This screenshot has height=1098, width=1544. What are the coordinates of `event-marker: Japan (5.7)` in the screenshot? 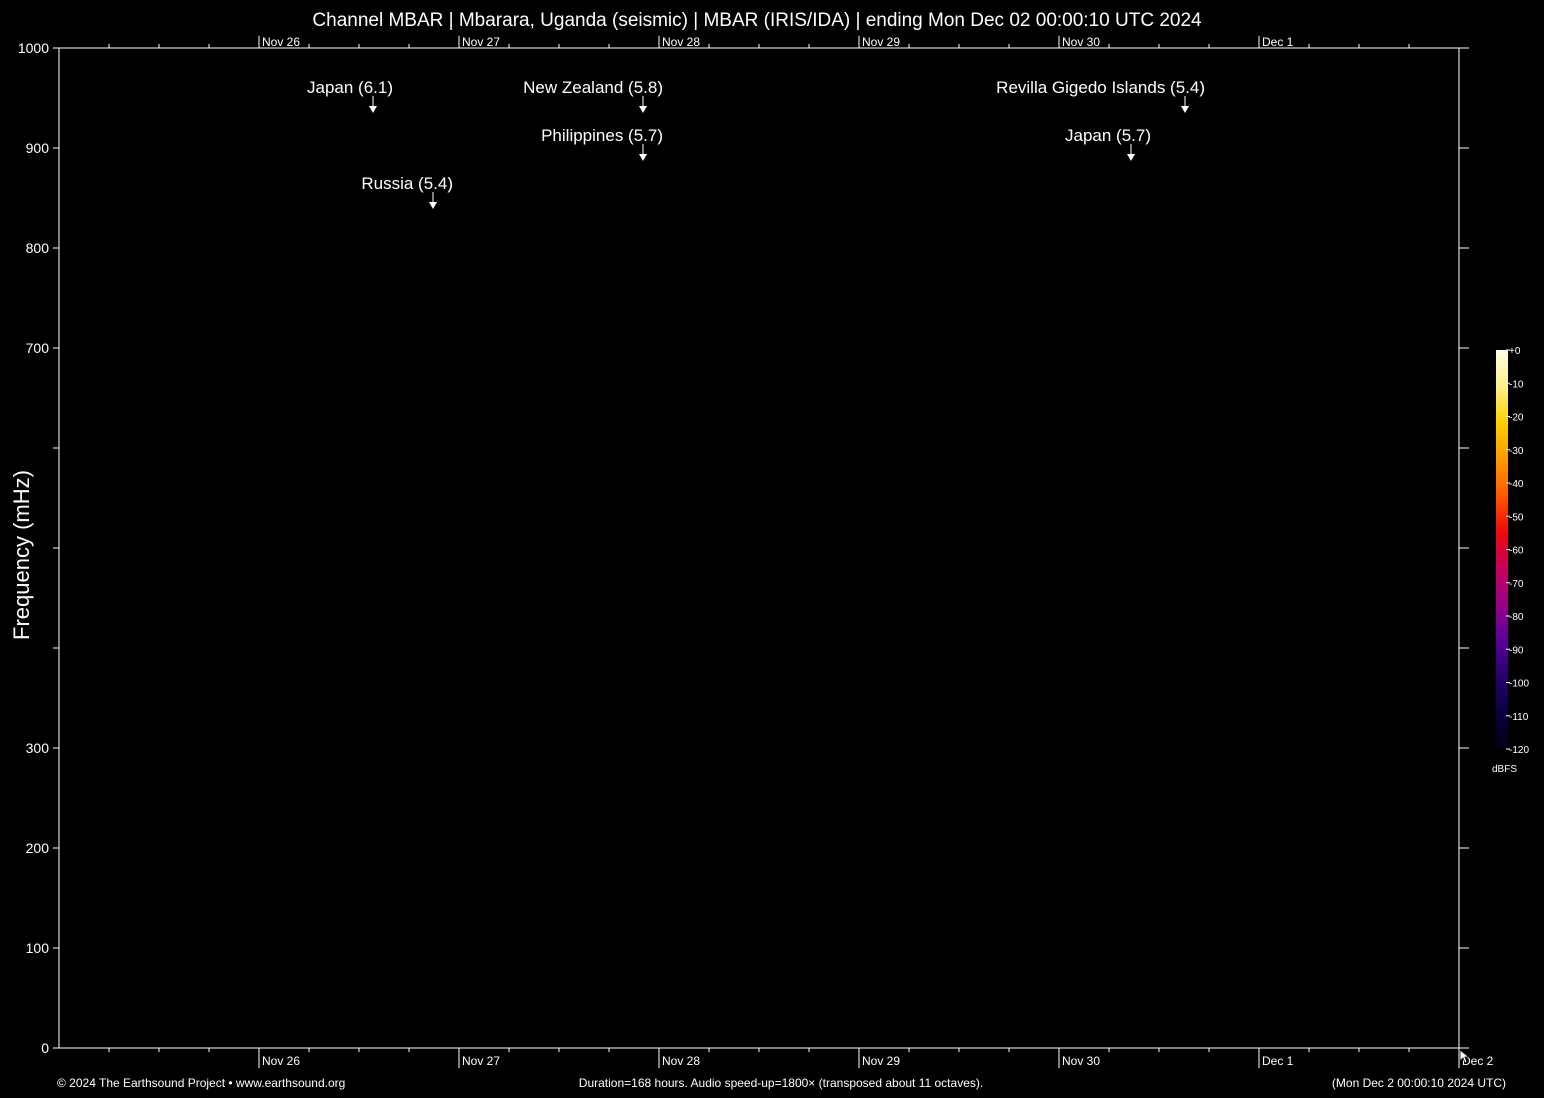 It's located at (1108, 143).